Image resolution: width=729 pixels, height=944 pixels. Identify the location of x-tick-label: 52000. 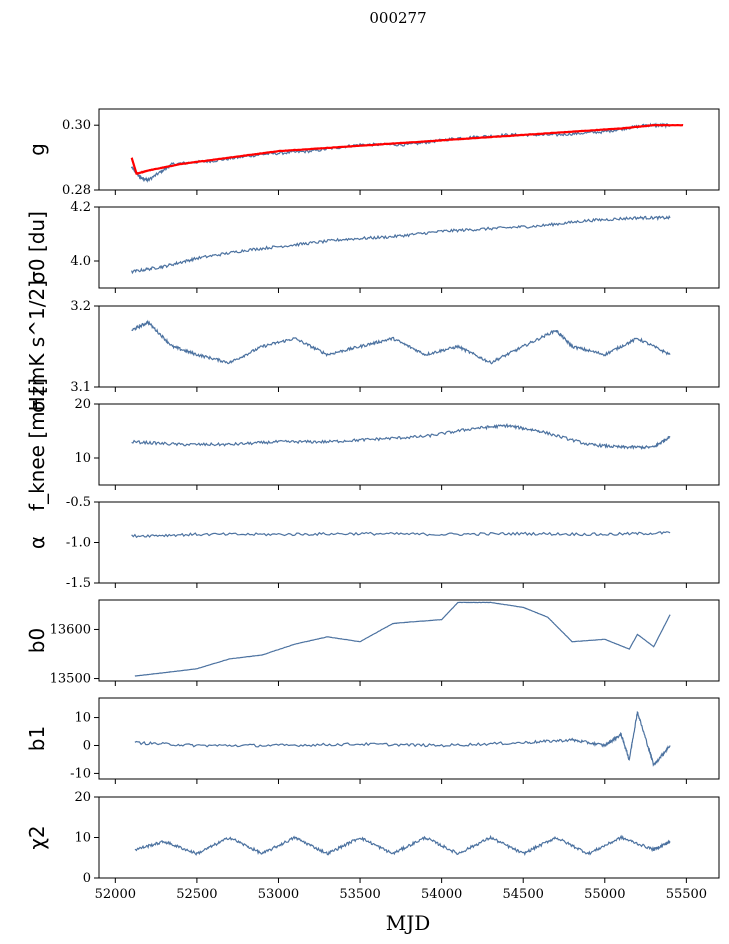
(115, 894).